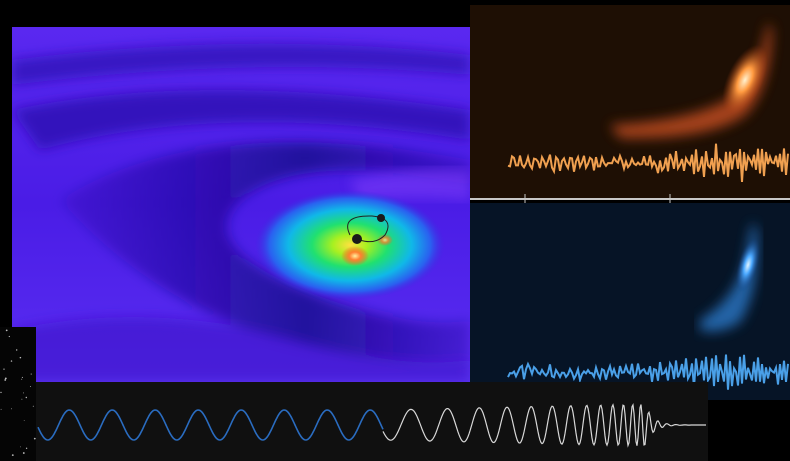 The image size is (790, 461). I want to click on star-panel, so click(18, 394).